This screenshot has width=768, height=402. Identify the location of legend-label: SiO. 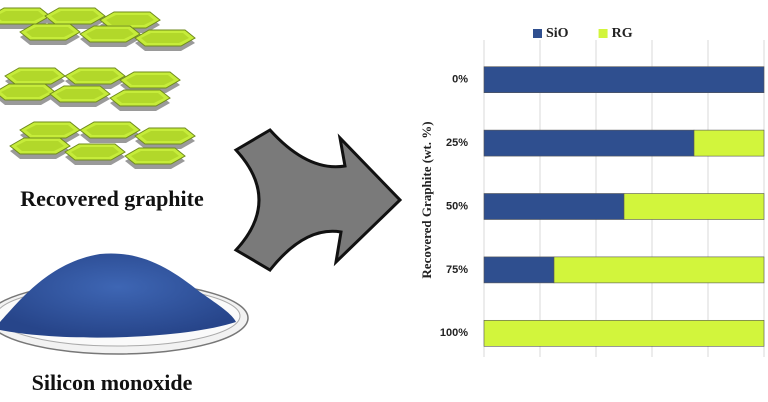
(557, 33).